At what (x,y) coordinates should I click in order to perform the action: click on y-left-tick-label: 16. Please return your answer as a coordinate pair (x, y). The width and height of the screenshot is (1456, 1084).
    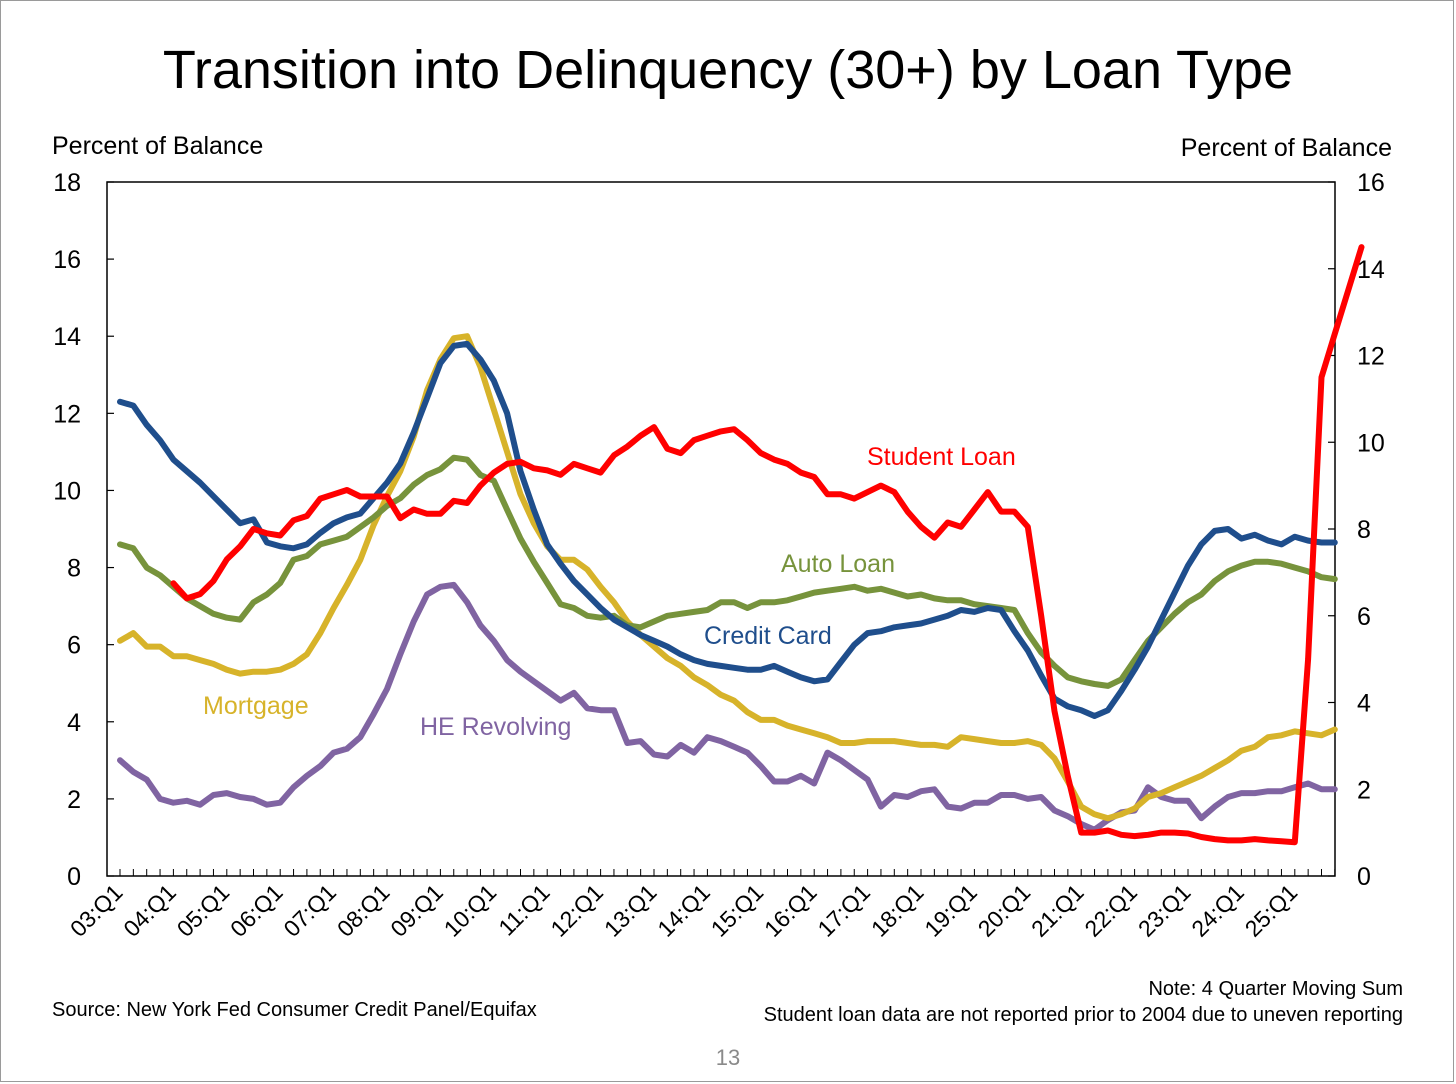
    Looking at the image, I should click on (67, 260).